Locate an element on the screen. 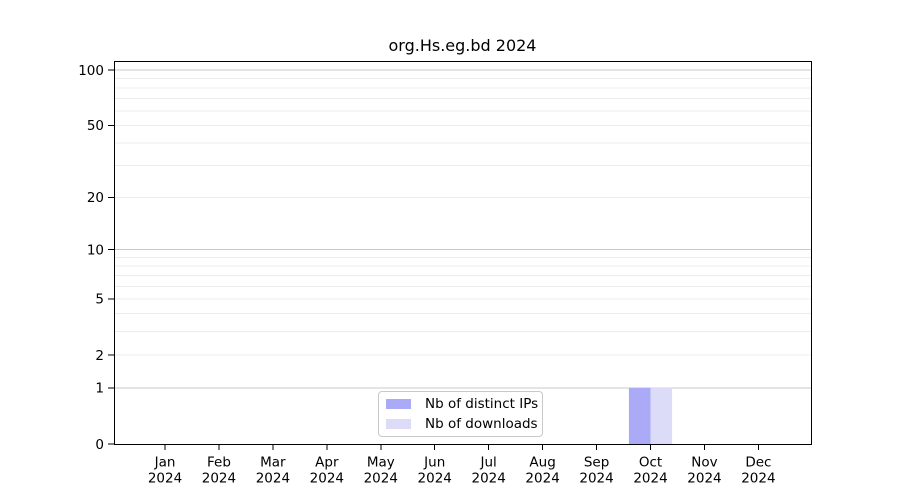 This screenshot has height=500, width=900. y-tick-label: 50 is located at coordinates (95, 126).